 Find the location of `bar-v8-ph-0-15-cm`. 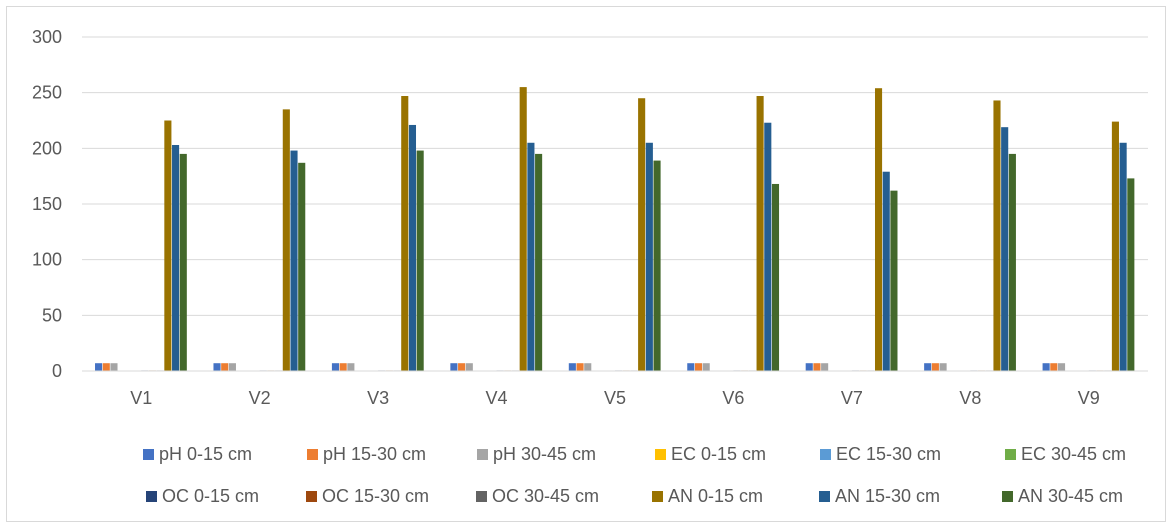

bar-v8-ph-0-15-cm is located at coordinates (928, 367).